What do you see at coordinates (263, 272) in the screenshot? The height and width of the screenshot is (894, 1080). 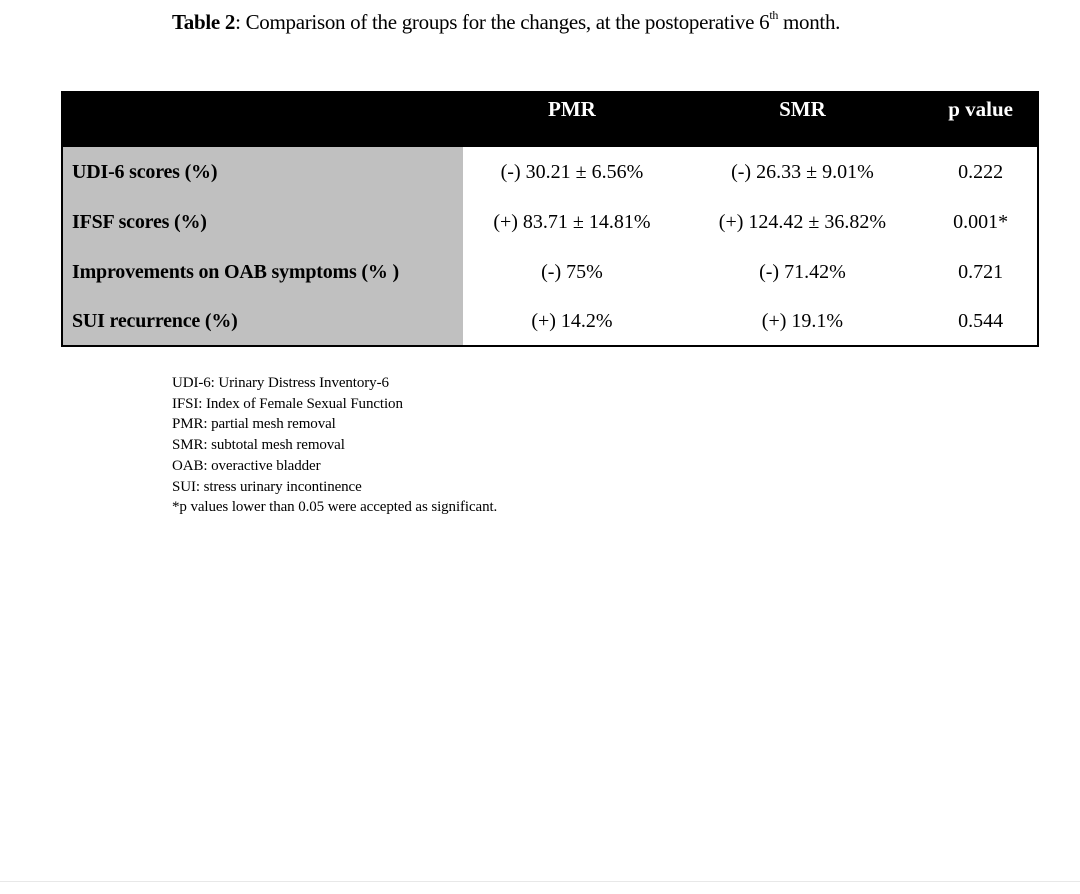 I see `row-label: Improvements on OAB symptoms (% )` at bounding box center [263, 272].